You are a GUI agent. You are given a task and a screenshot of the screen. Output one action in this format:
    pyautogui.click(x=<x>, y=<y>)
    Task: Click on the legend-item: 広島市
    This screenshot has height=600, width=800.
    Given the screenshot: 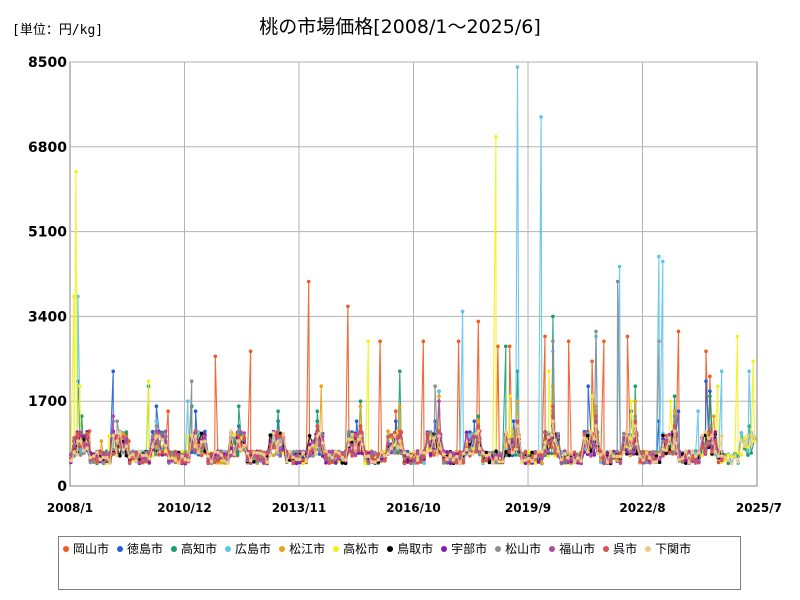 What is the action you would take?
    pyautogui.click(x=248, y=549)
    